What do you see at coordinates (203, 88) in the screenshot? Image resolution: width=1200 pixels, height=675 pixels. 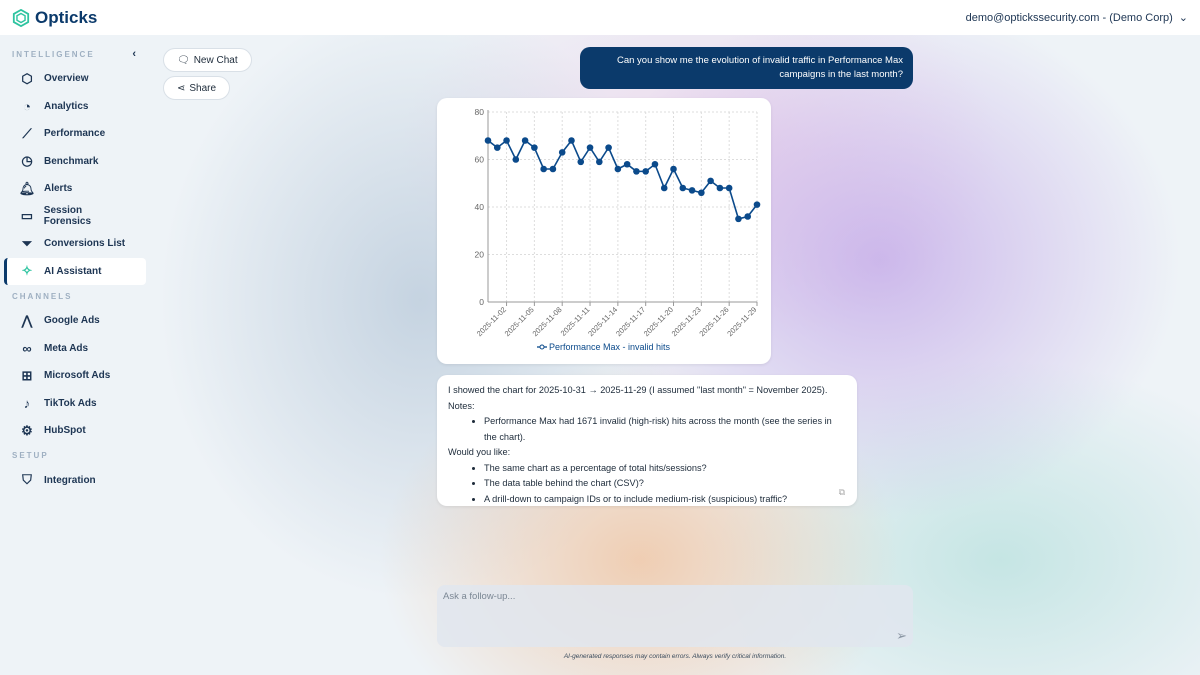 I see `share-label: Share` at bounding box center [203, 88].